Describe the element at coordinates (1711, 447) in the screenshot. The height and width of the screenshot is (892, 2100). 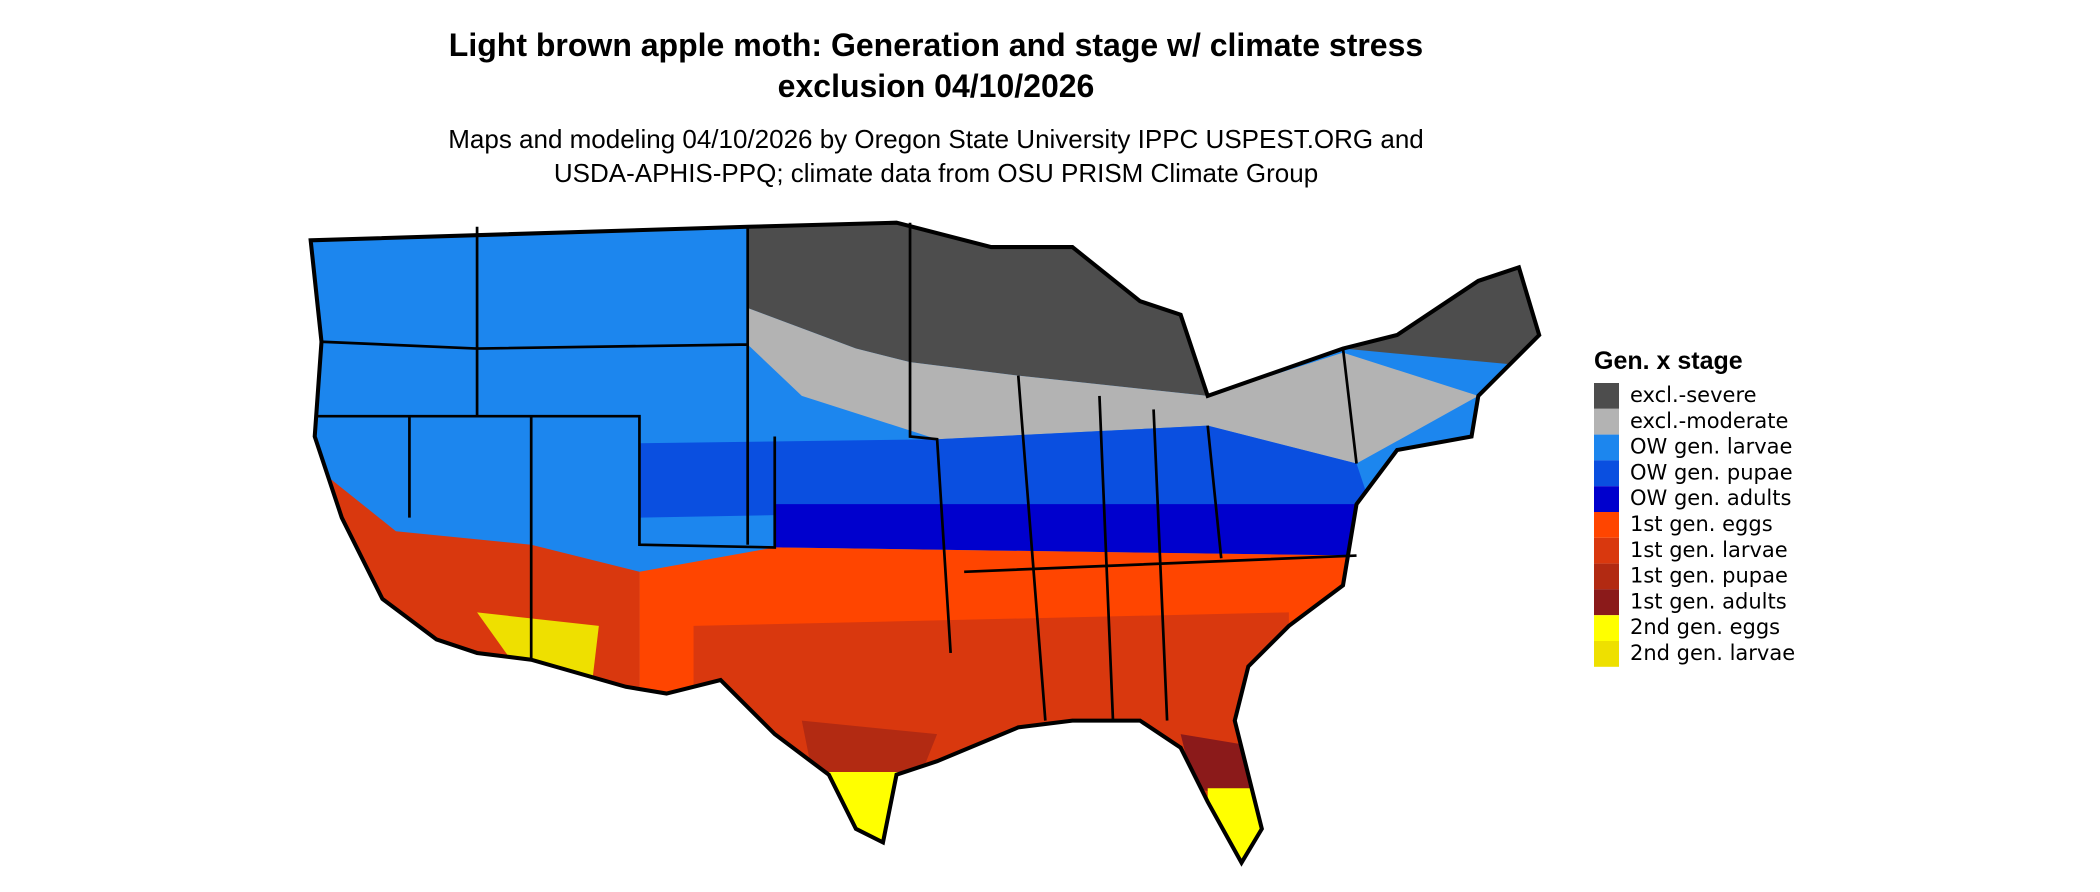
I see `legend-label: OW gen. larvae` at that location.